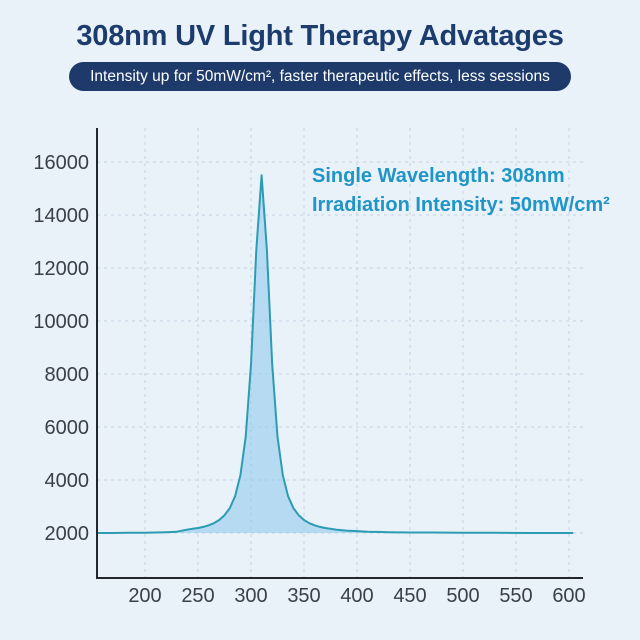  Describe the element at coordinates (438, 176) in the screenshot. I see `annotation-wavelength: Single Wavelength: 308nm` at that location.